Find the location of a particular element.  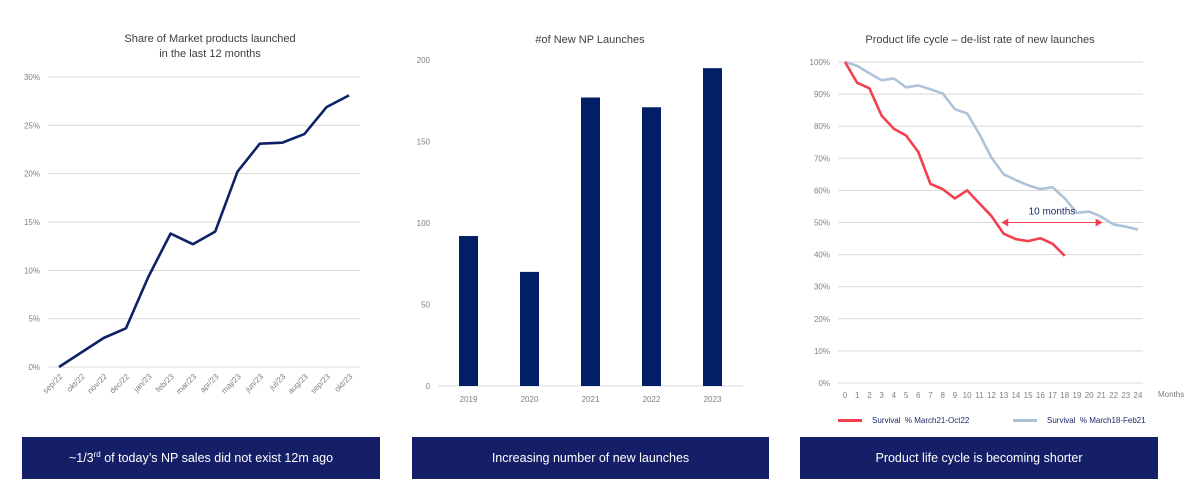

x-tick-label: 12 is located at coordinates (991, 395).